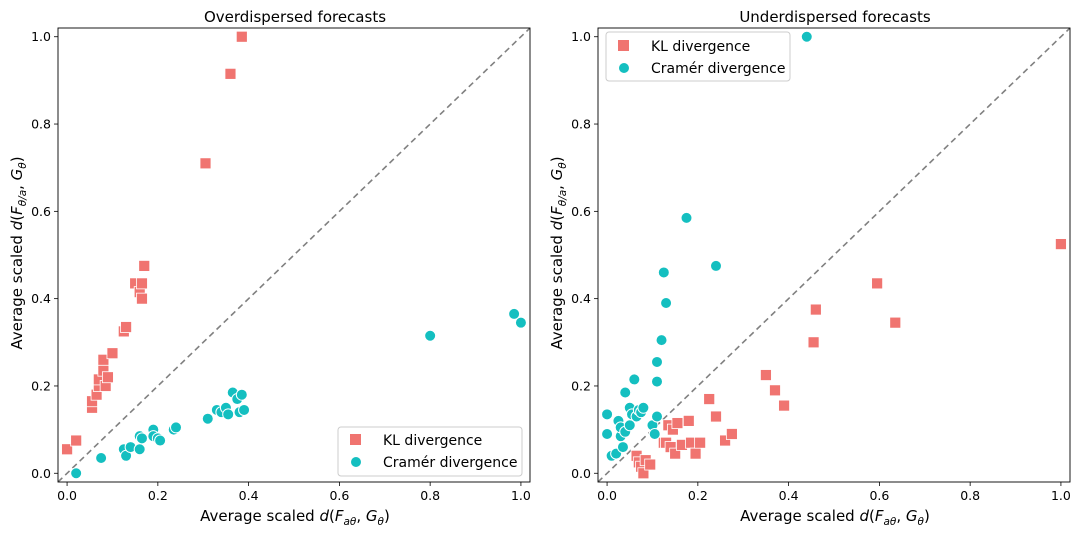 This screenshot has width=1080, height=533. What do you see at coordinates (295, 17) in the screenshot?
I see `chart-title-overdispersed: Overdispersed forecasts` at bounding box center [295, 17].